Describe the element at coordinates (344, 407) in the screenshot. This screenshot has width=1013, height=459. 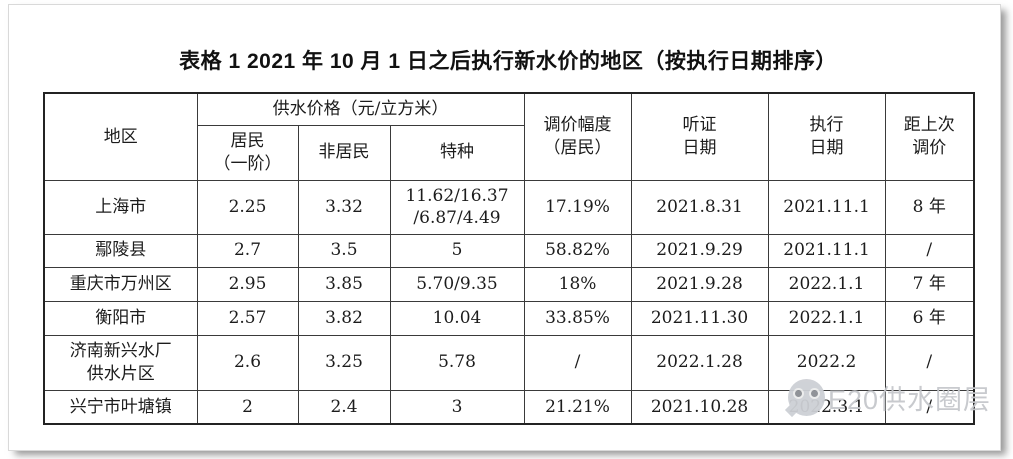
I see `cell-non-resident: 2.4` at that location.